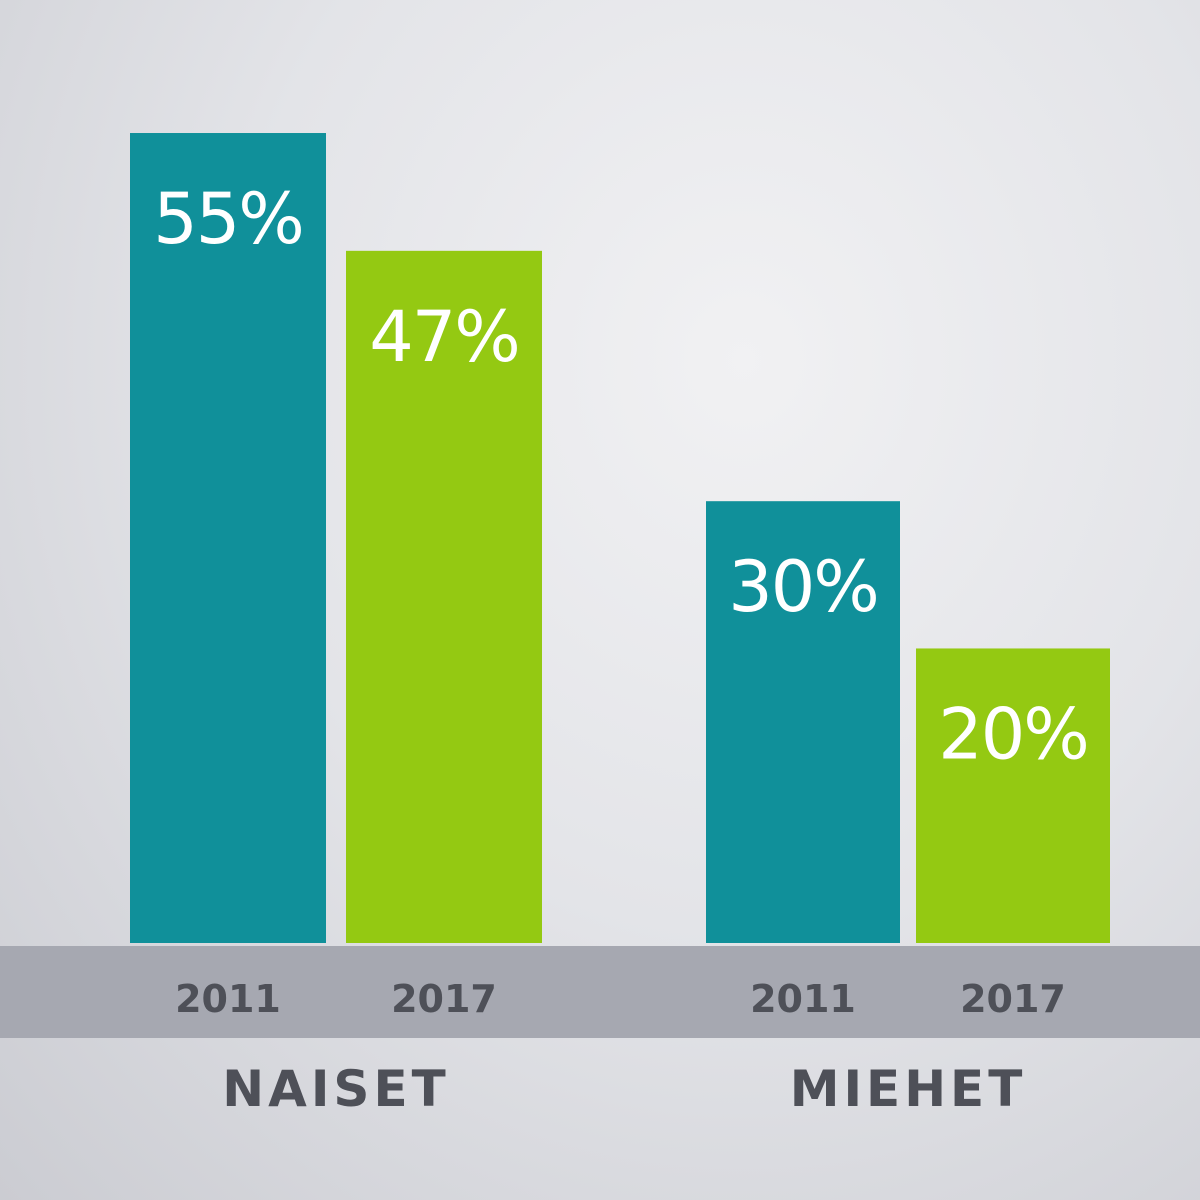 The height and width of the screenshot is (1200, 1200). I want to click on bar-value-label: 20%, so click(1013, 734).